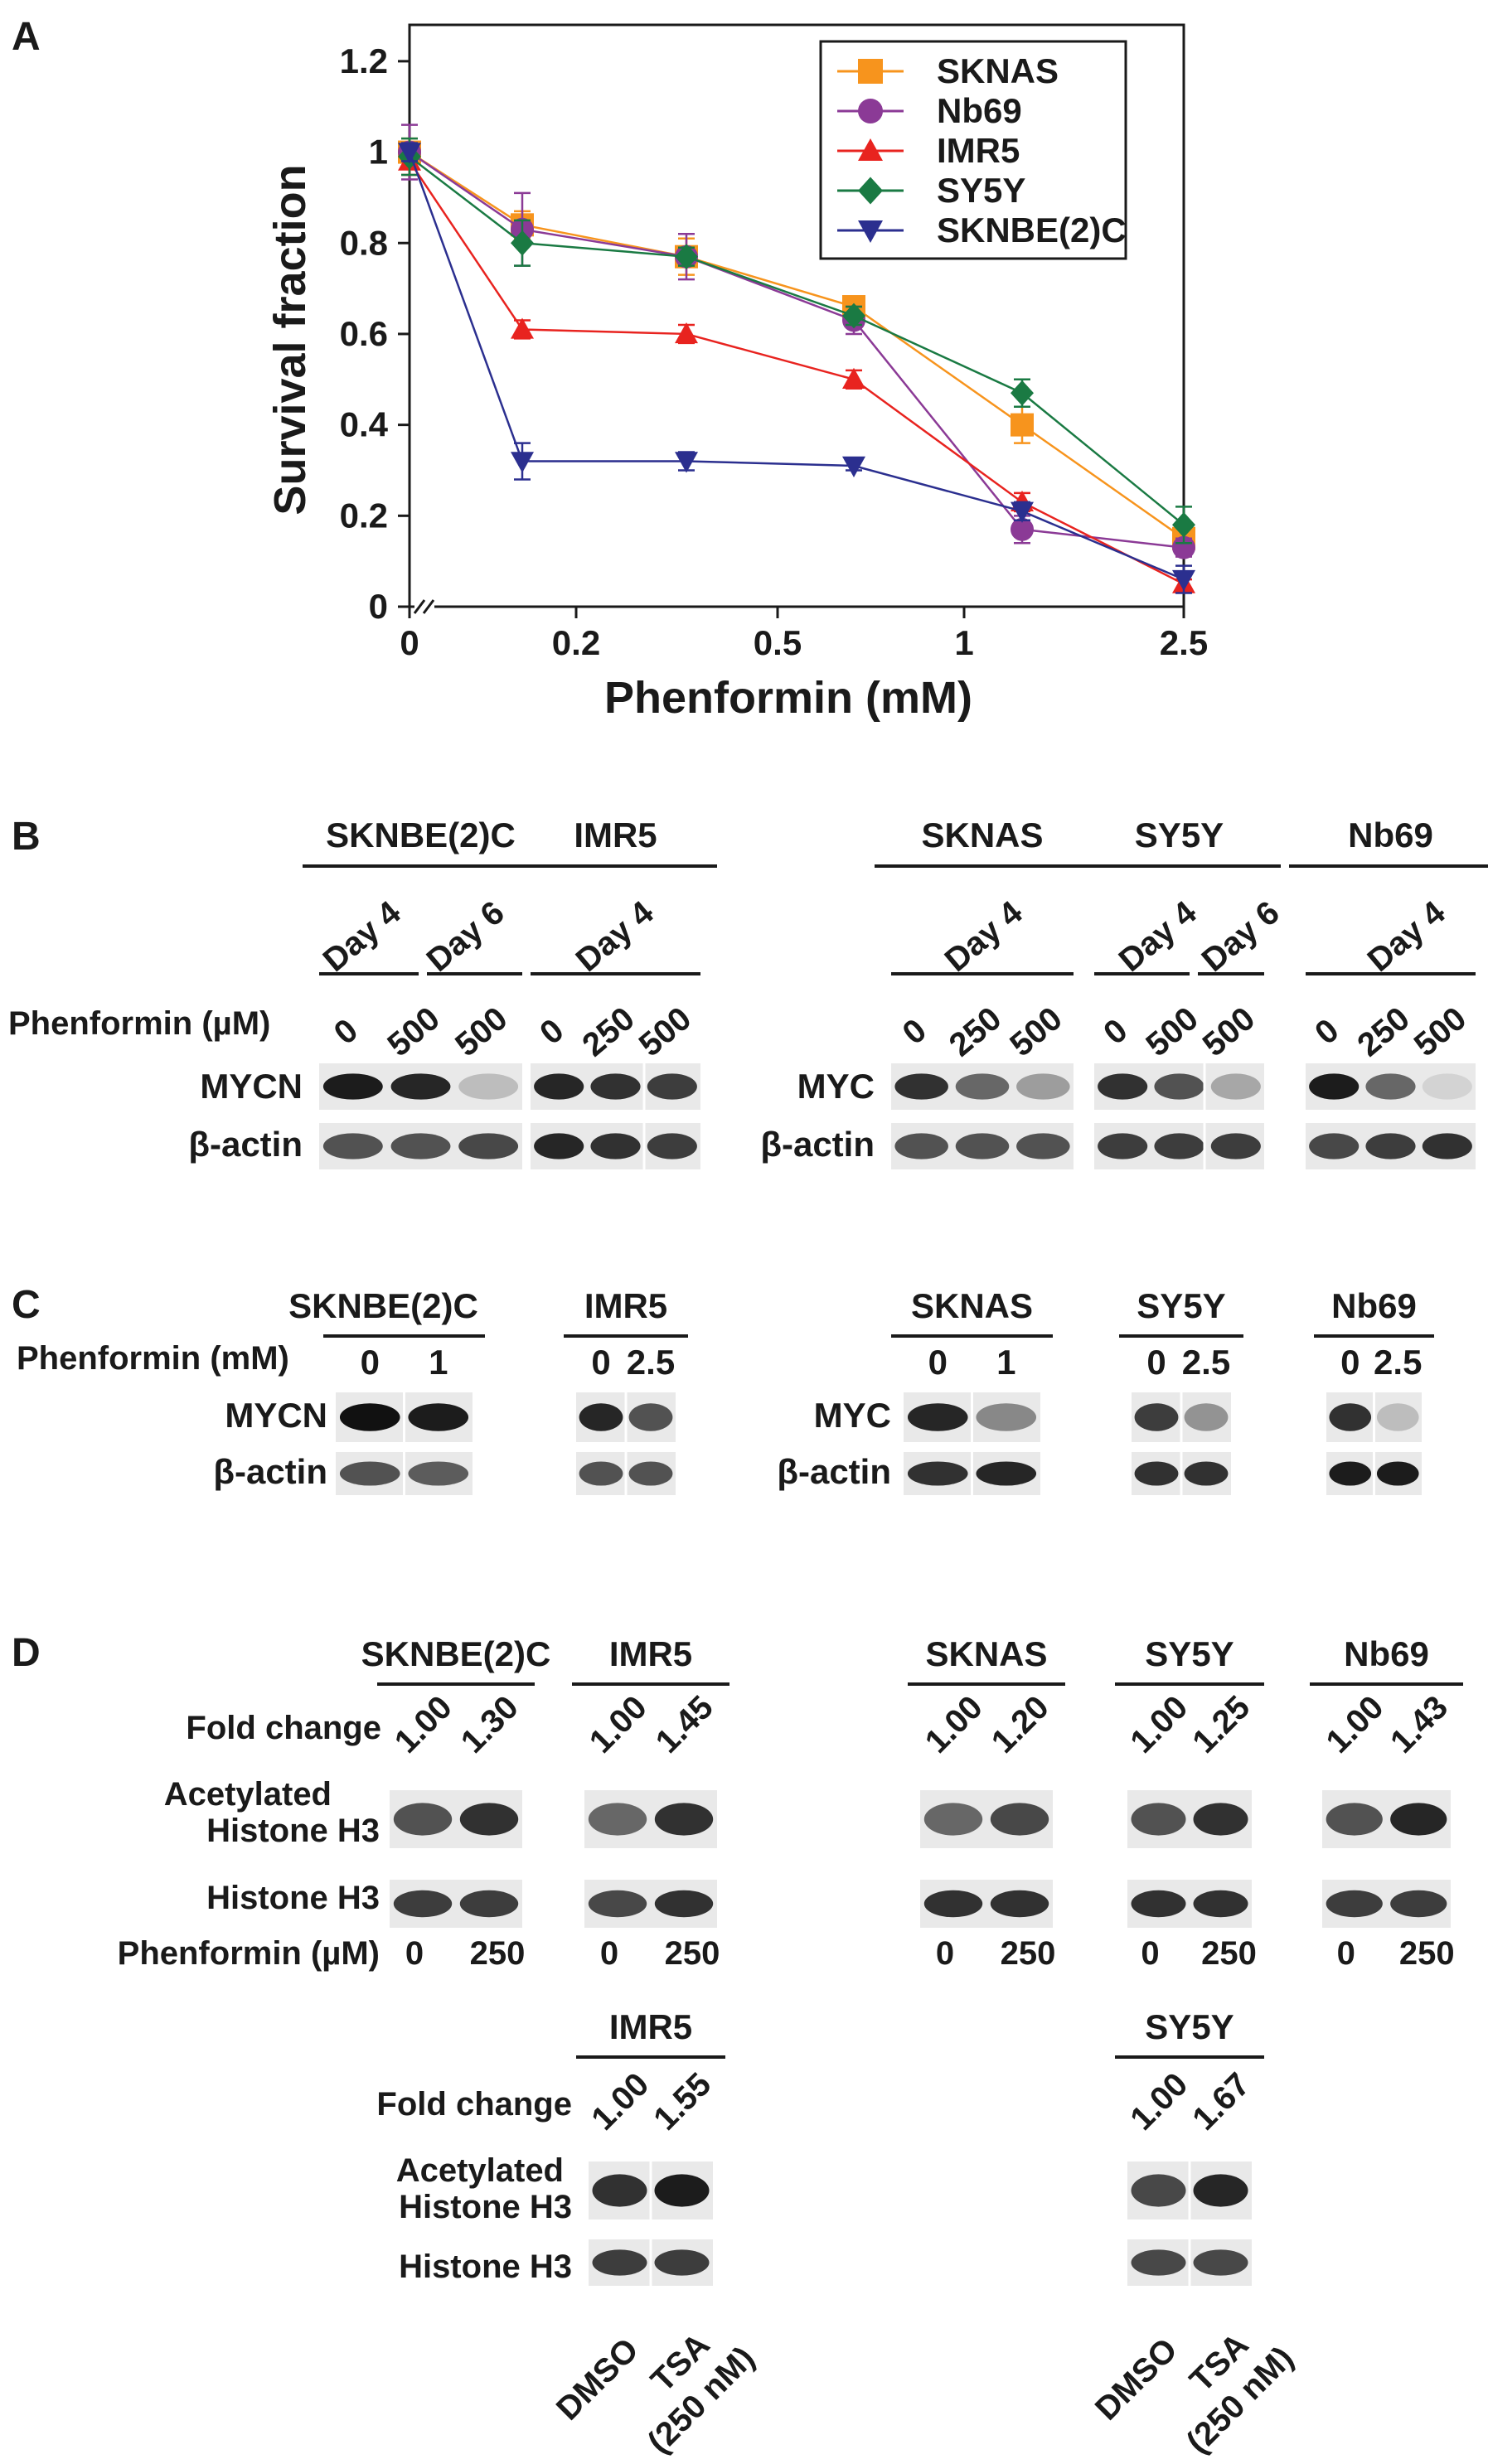 Image resolution: width=1488 pixels, height=2464 pixels. Describe the element at coordinates (650, 1653) in the screenshot. I see `panel-d-cell-line: IMR5` at that location.